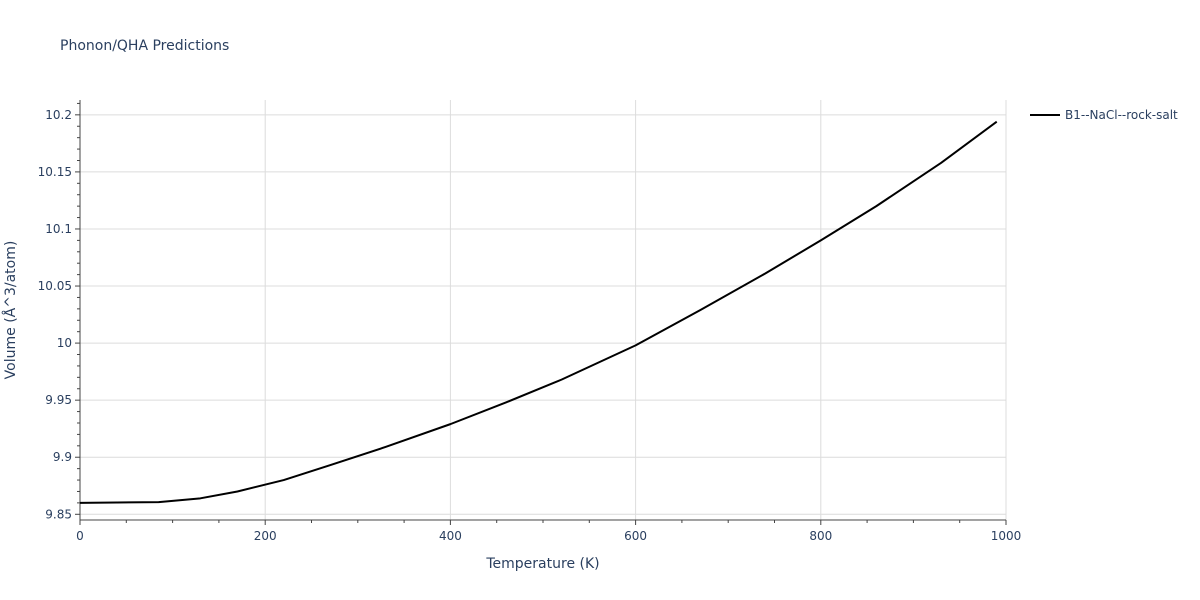  Describe the element at coordinates (62, 457) in the screenshot. I see `y-tick-label: 9.9` at that location.